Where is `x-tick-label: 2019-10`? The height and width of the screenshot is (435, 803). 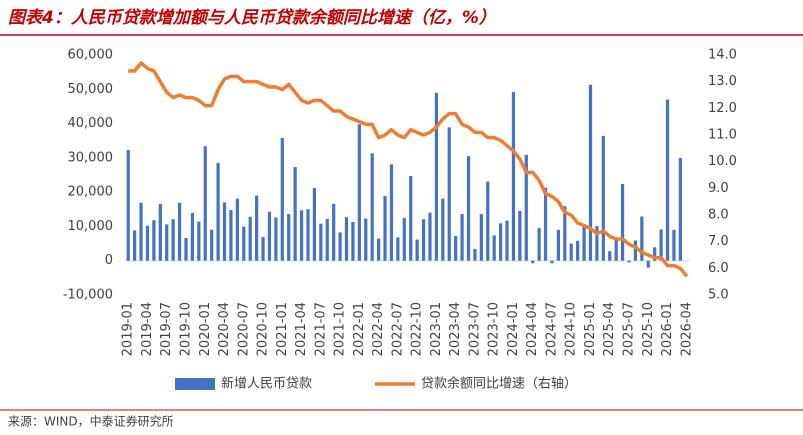
x-tick-label: 2019-10 is located at coordinates (185, 329).